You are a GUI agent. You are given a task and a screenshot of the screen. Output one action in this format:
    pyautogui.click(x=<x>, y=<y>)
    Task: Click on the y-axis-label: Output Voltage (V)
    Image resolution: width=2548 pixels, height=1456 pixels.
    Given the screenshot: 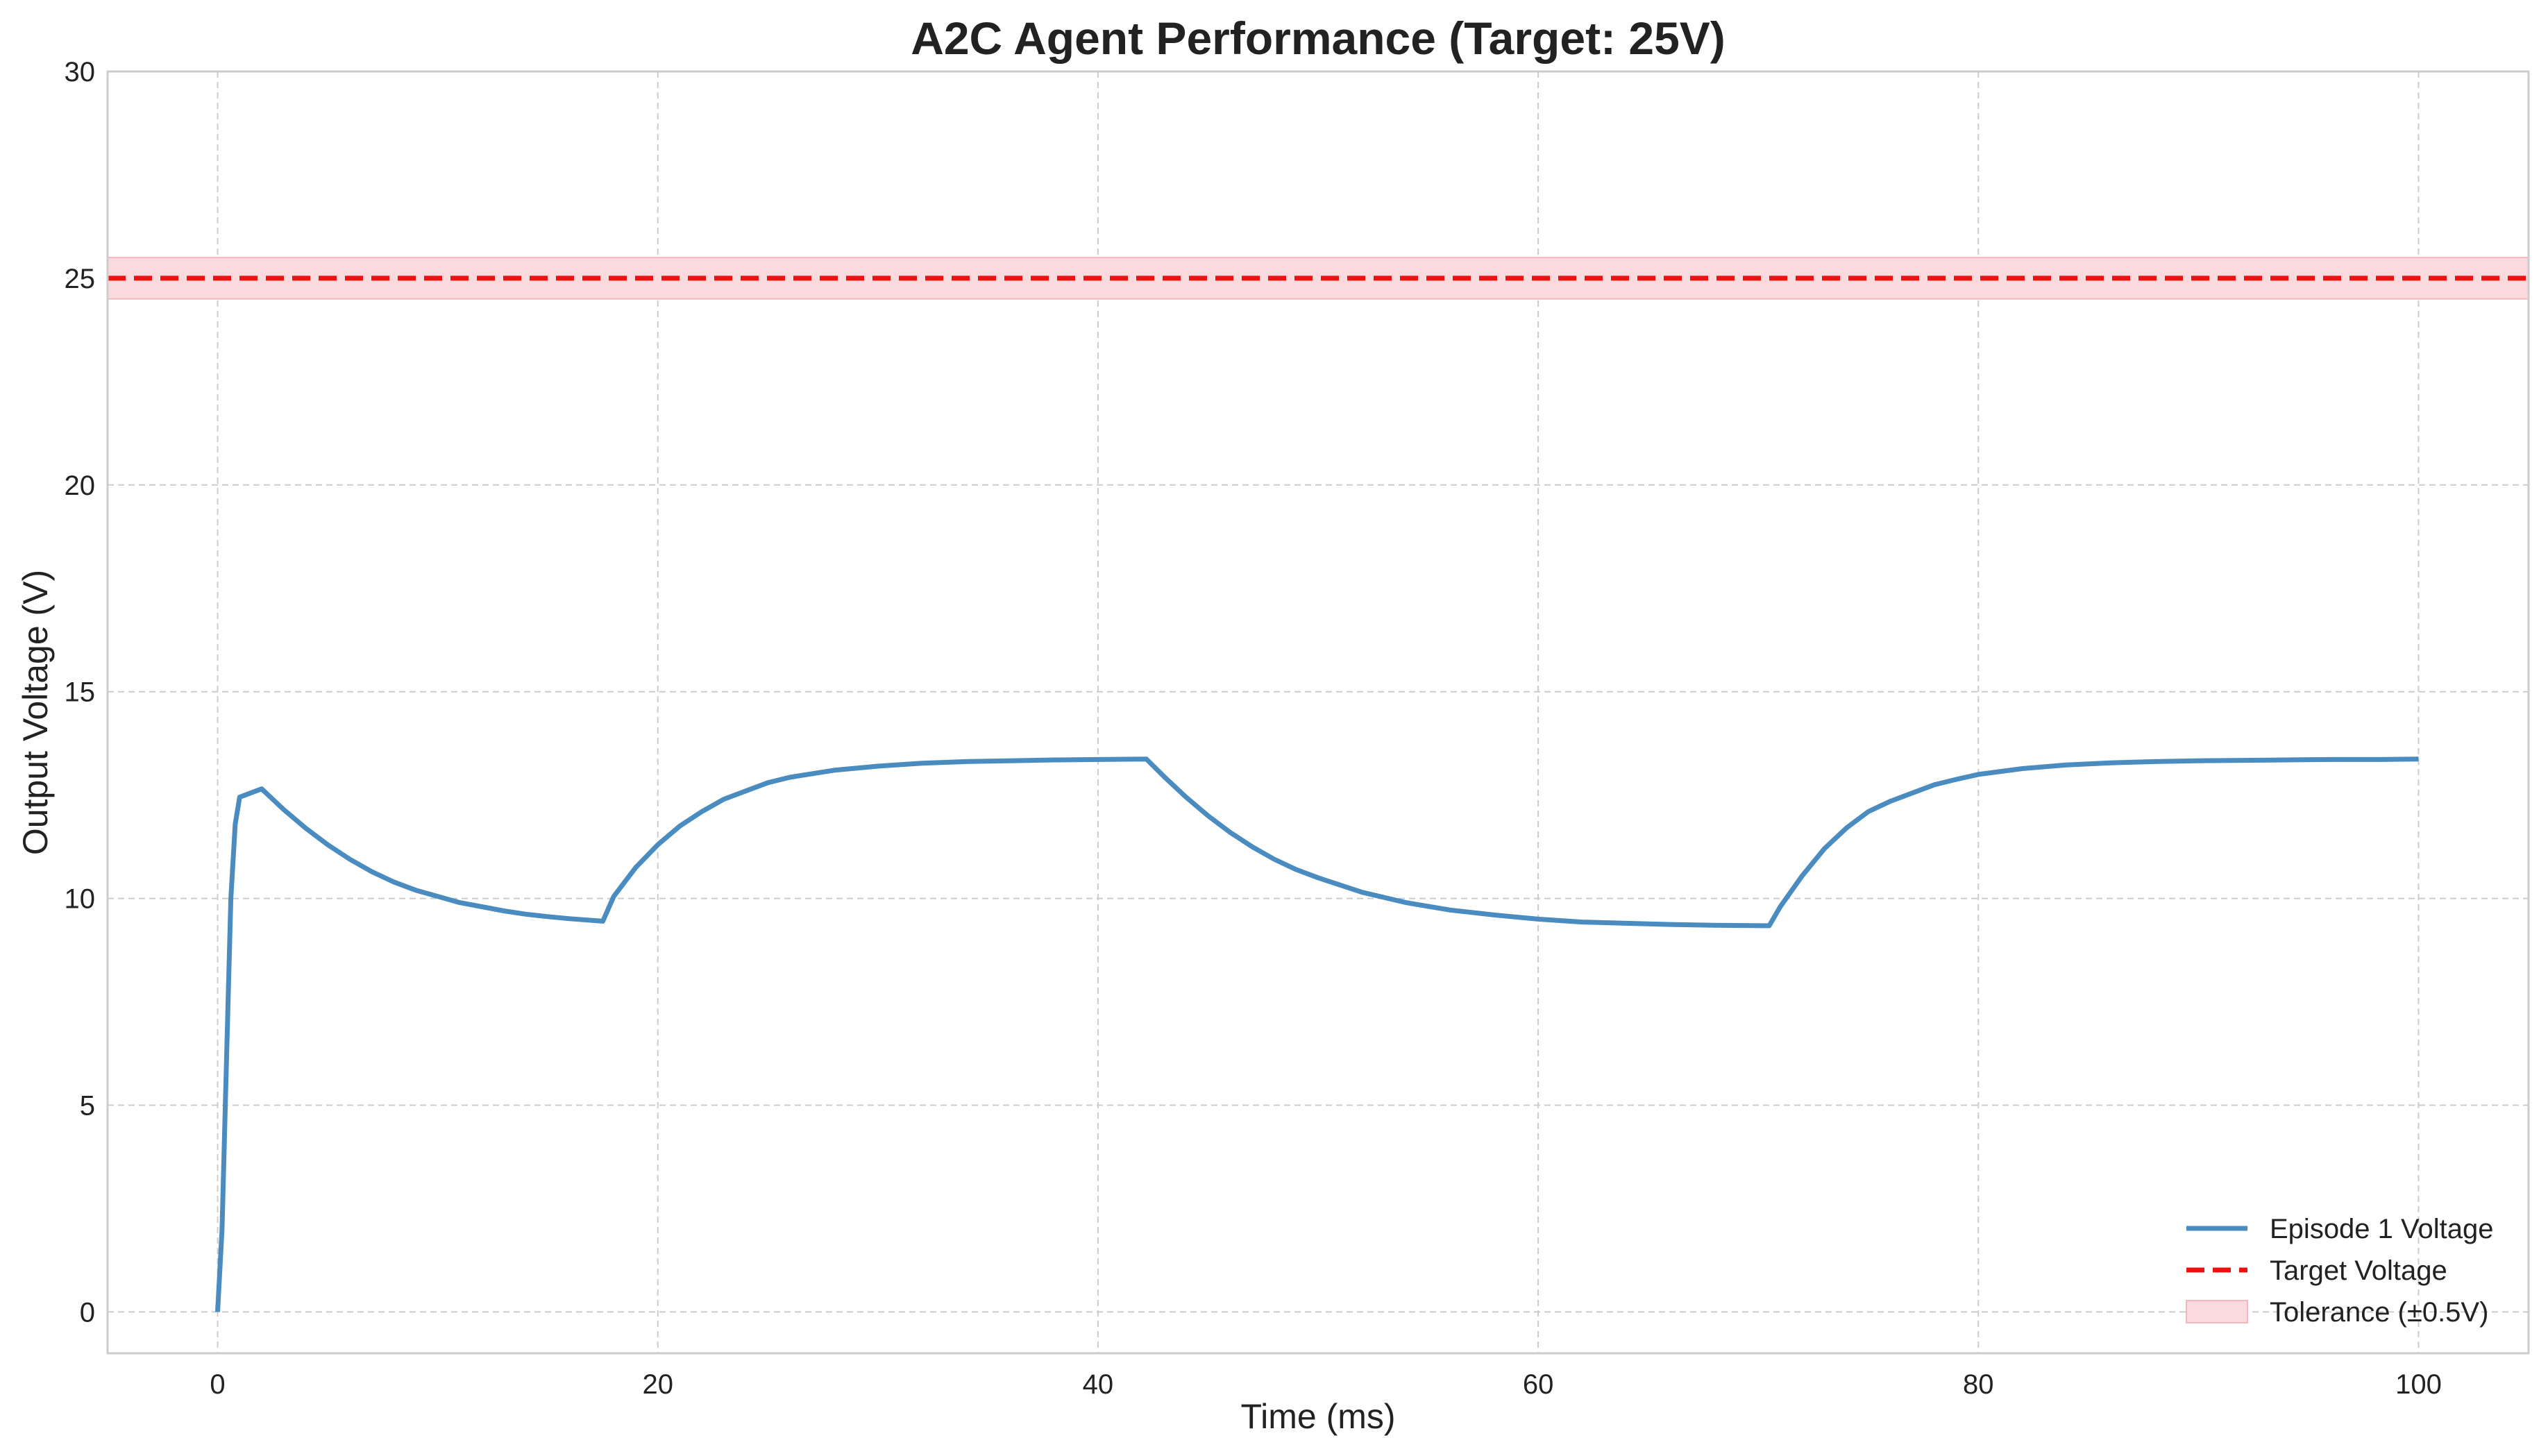 What is the action you would take?
    pyautogui.click(x=35, y=713)
    